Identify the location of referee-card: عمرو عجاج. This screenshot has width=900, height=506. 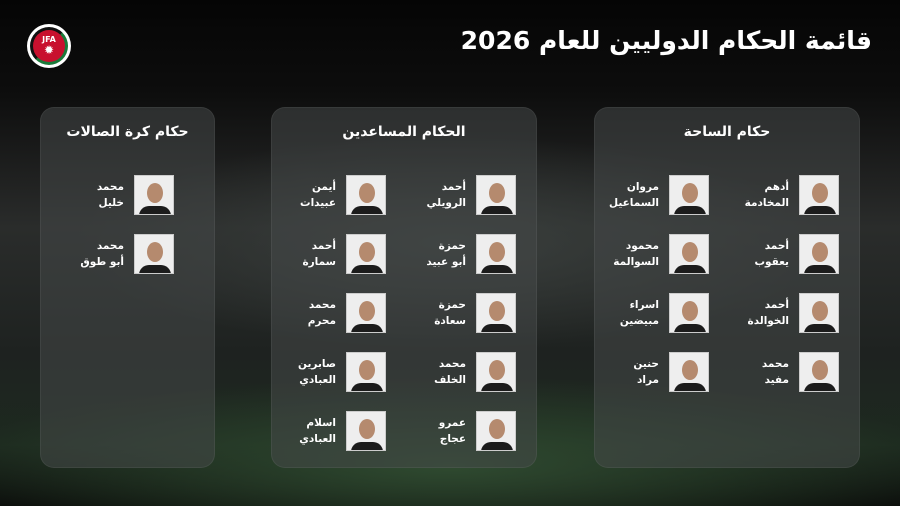
(451, 431).